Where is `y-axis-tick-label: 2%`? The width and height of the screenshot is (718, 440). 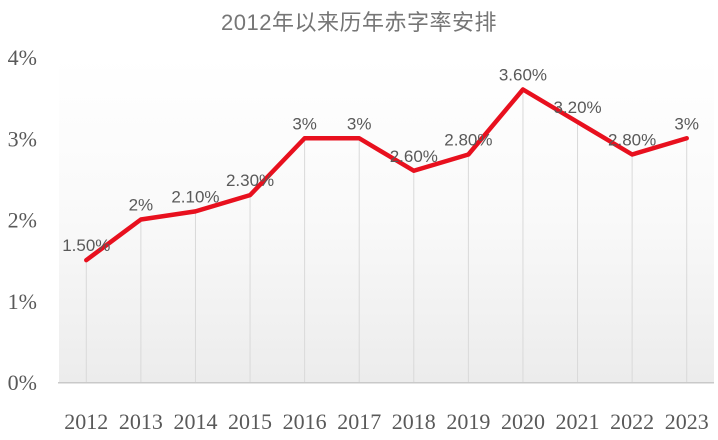
y-axis-tick-label: 2% is located at coordinates (22, 220).